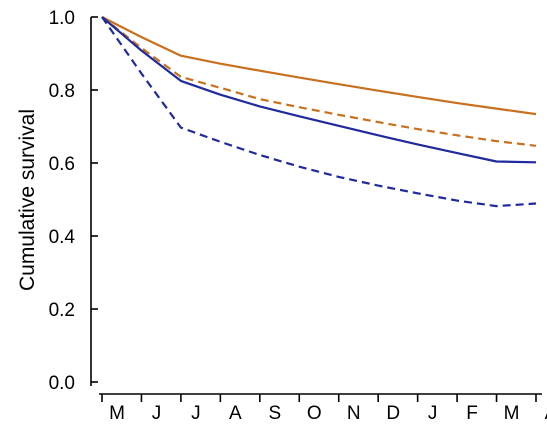  What do you see at coordinates (324, 409) in the screenshot?
I see `x-ticks: MJJASONDJFMA` at bounding box center [324, 409].